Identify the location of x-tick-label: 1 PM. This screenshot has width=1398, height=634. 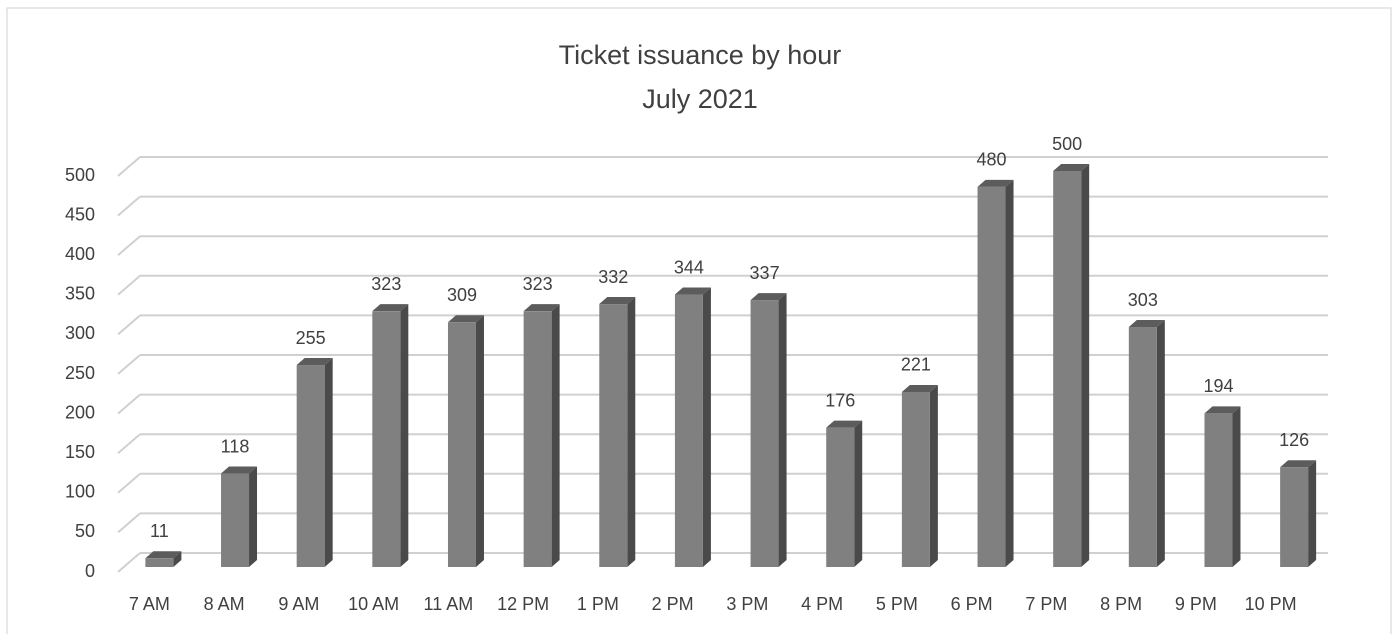
(598, 604).